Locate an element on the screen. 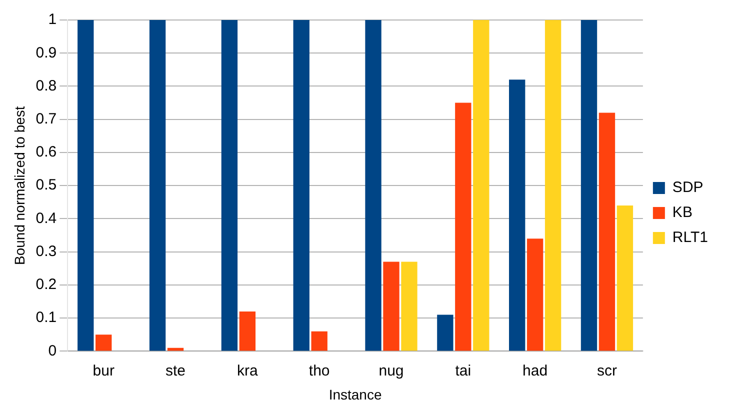 Image resolution: width=736 pixels, height=418 pixels. y-tick-label: 0.6 is located at coordinates (46, 152).